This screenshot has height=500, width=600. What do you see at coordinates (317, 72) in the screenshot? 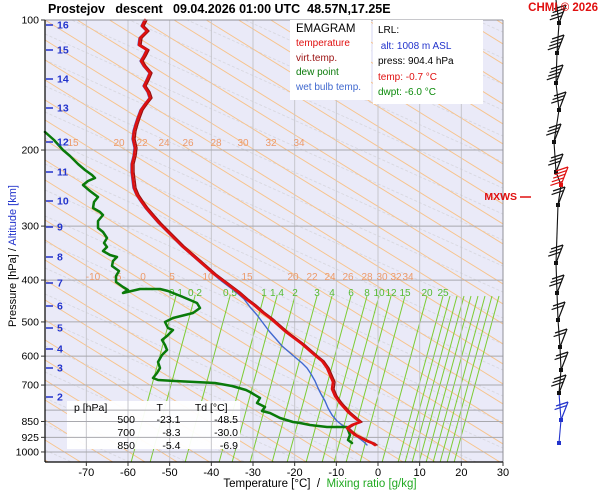
I see `legend-item-2: dew point` at bounding box center [317, 72].